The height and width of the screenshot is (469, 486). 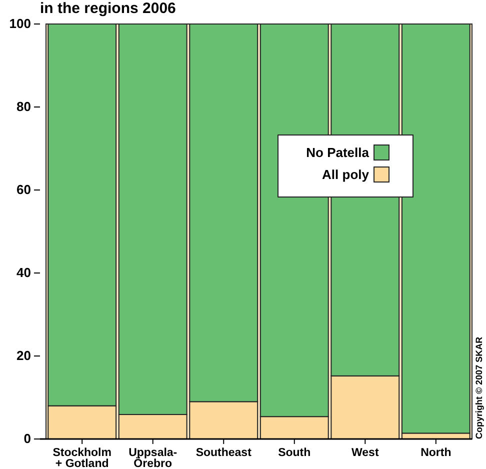 What do you see at coordinates (82, 458) in the screenshot?
I see `x-tick-label: Stockholm + Gotland` at bounding box center [82, 458].